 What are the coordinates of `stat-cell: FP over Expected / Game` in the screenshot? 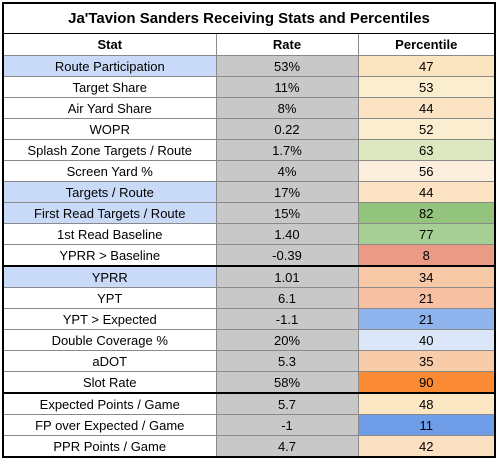 It's located at (110, 425).